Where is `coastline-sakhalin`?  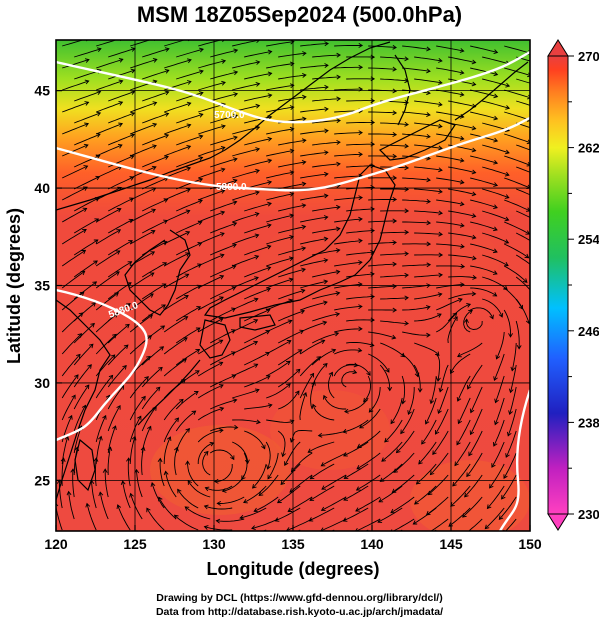 coastline-sakhalin is located at coordinates (402, 90).